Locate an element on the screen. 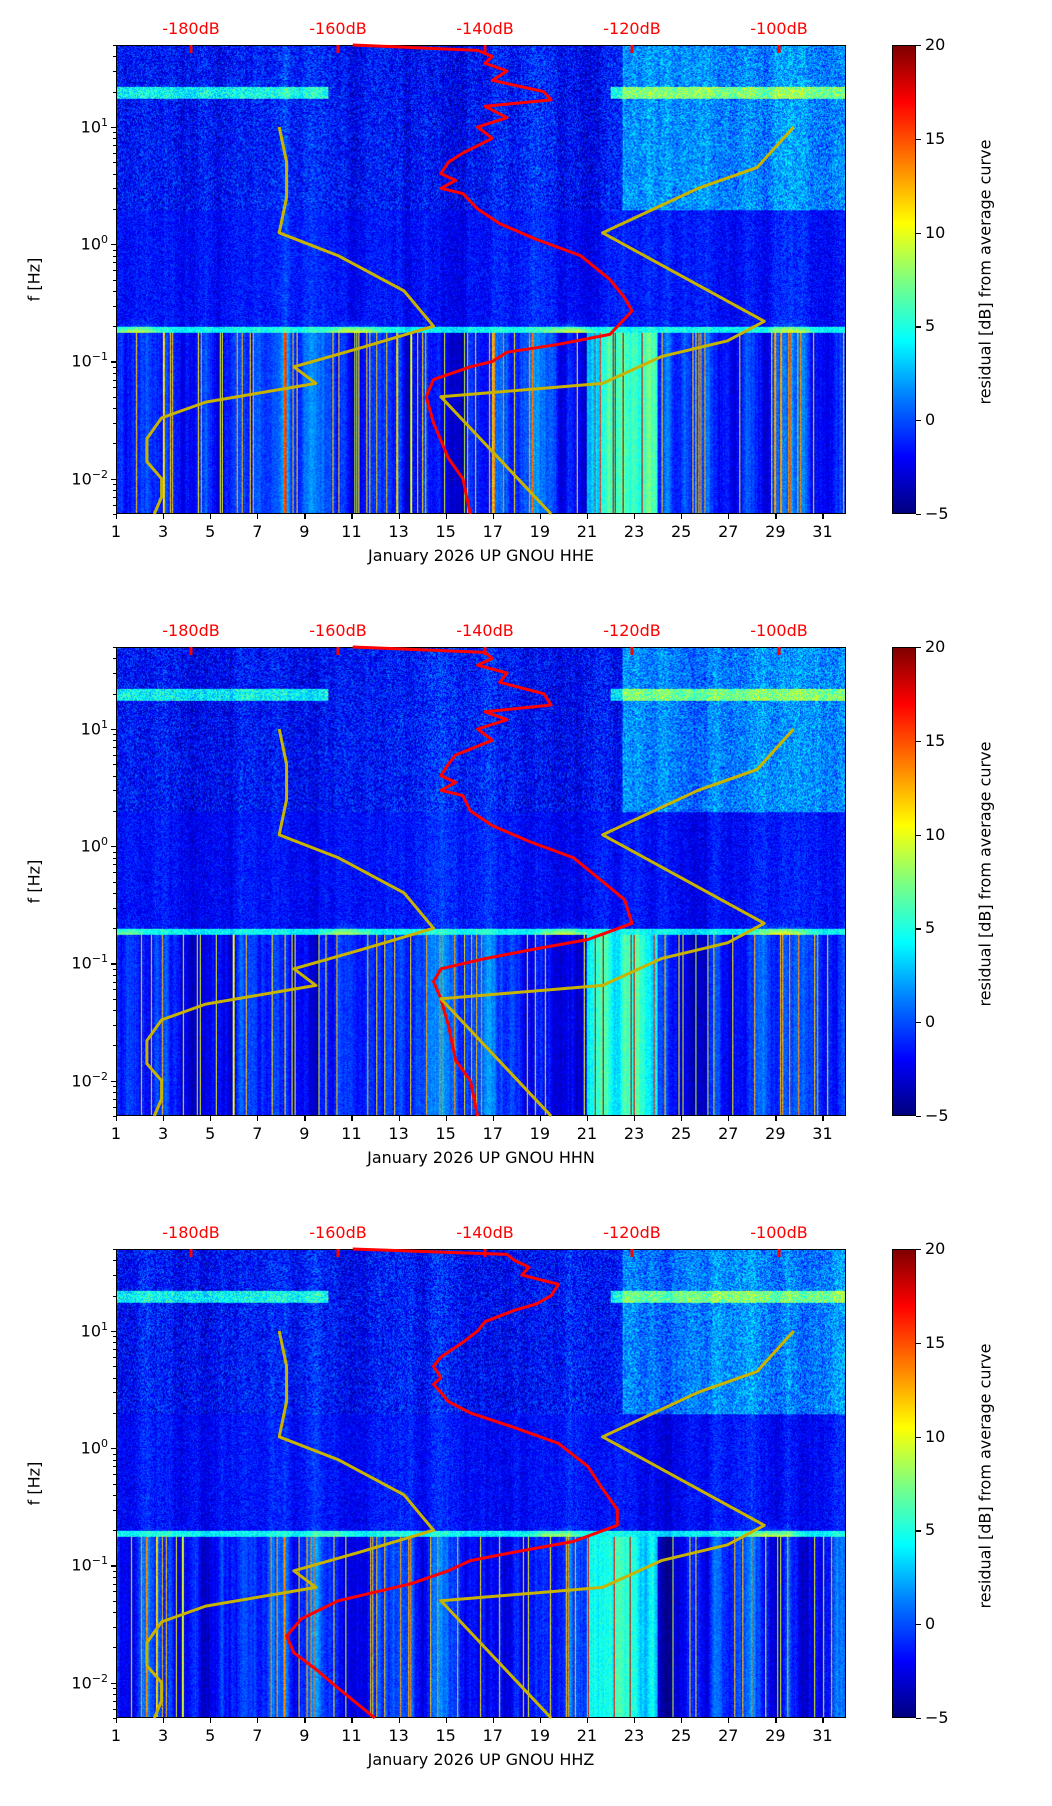 The height and width of the screenshot is (1806, 1052). x-tick-label: 13 is located at coordinates (398, 531).